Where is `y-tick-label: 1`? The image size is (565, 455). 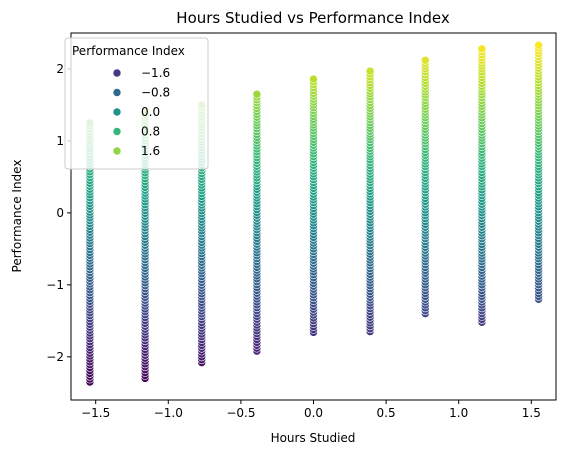 y-tick-label: 1 is located at coordinates (60, 141).